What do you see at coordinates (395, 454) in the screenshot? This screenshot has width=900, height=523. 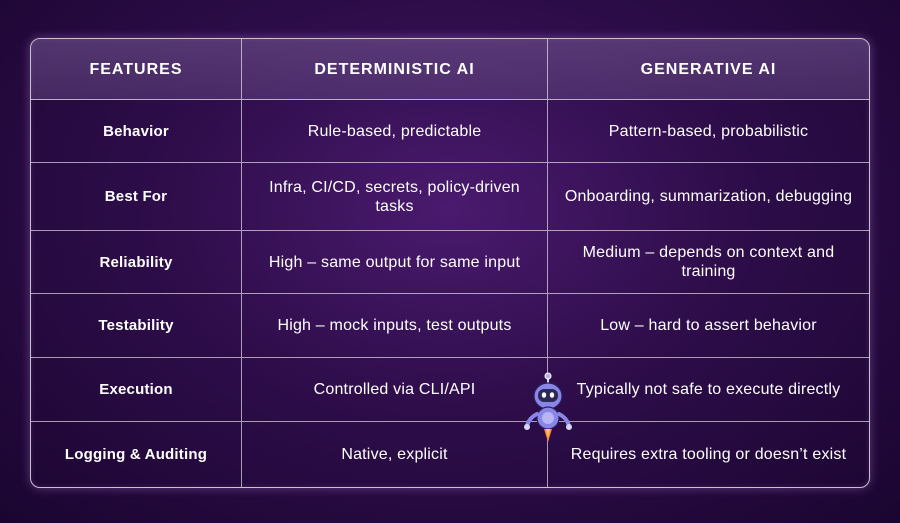 I see `row-logging-deterministic: Native, explicit` at bounding box center [395, 454].